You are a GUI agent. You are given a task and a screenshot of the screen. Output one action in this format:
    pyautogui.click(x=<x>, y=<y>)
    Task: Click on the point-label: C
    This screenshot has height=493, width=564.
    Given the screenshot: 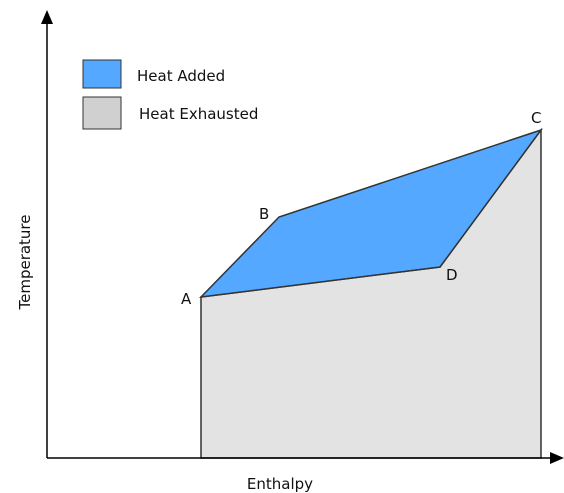 What is the action you would take?
    pyautogui.click(x=536, y=118)
    